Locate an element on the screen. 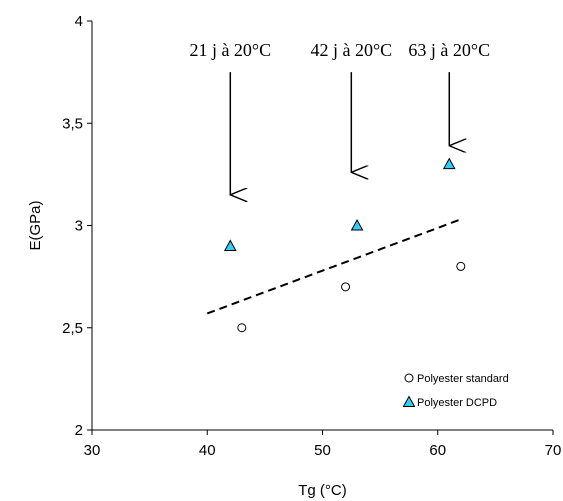  annotation-label: 63 j à 20°C is located at coordinates (449, 50).